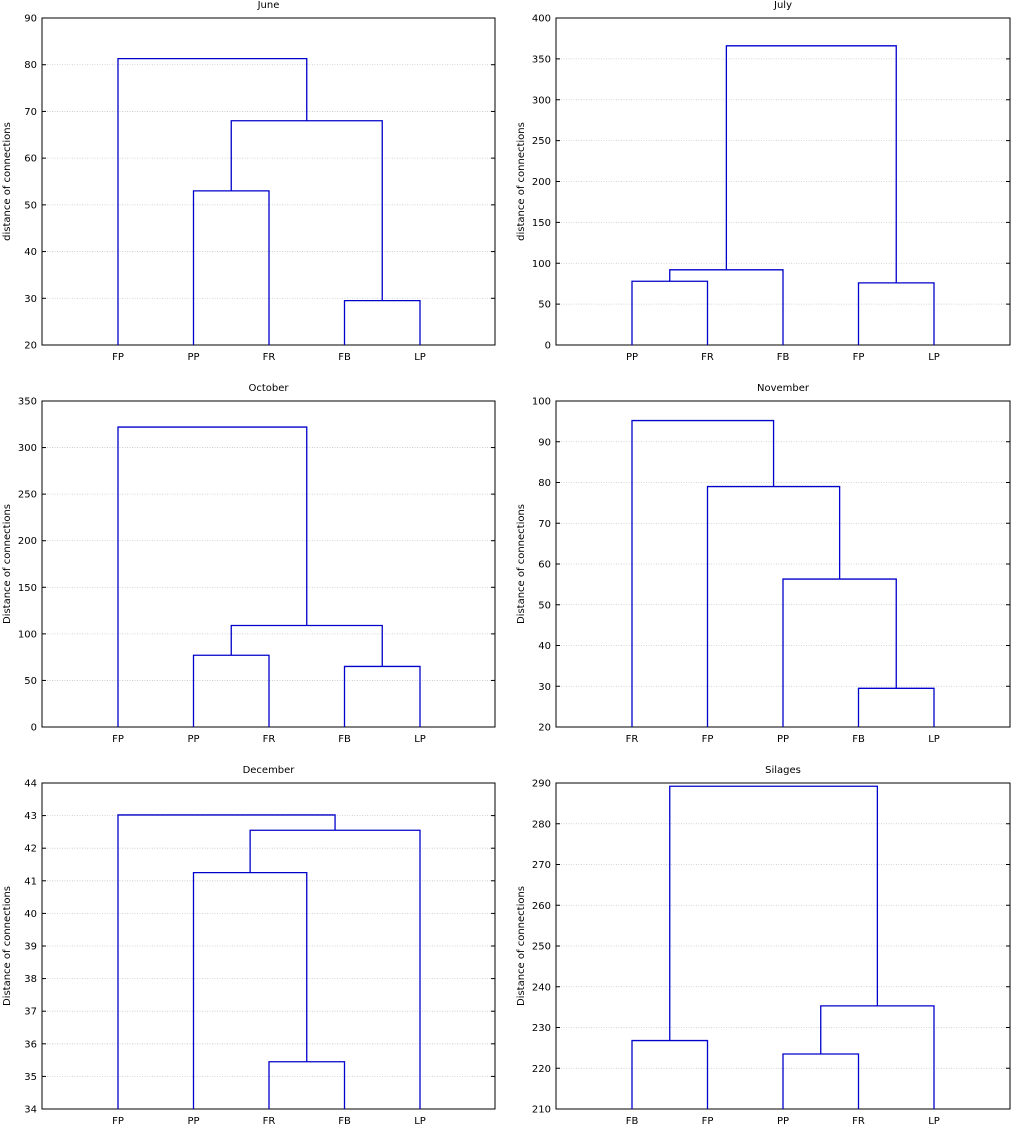 This screenshot has height=1132, width=1024. I want to click on y-tick-label: 42, so click(30, 849).